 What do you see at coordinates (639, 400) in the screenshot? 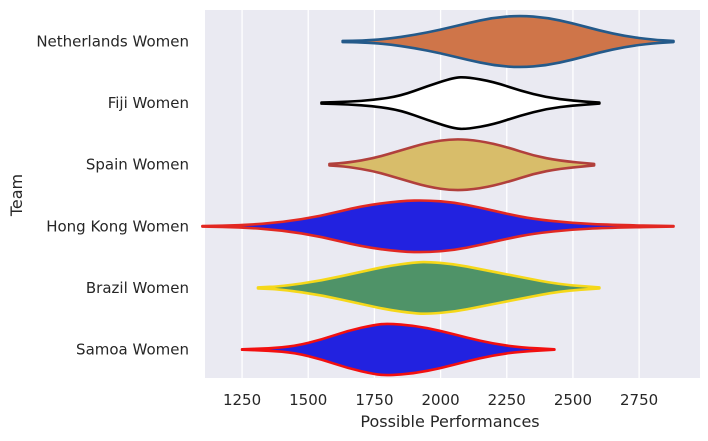
I see `x-tick-label: 2750` at bounding box center [639, 400].